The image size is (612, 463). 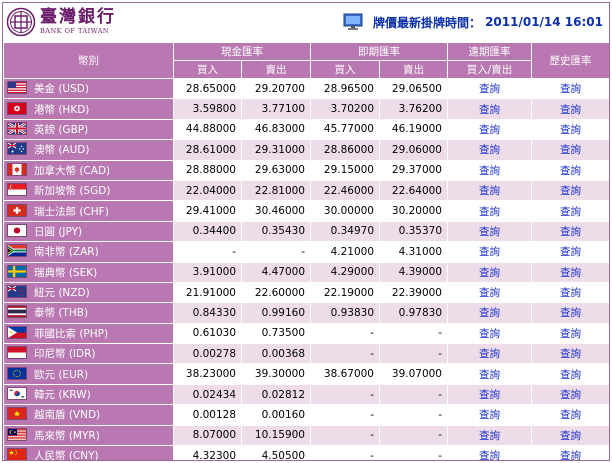 I want to click on currency-cell: 澳幣 (AUD), so click(x=88, y=150).